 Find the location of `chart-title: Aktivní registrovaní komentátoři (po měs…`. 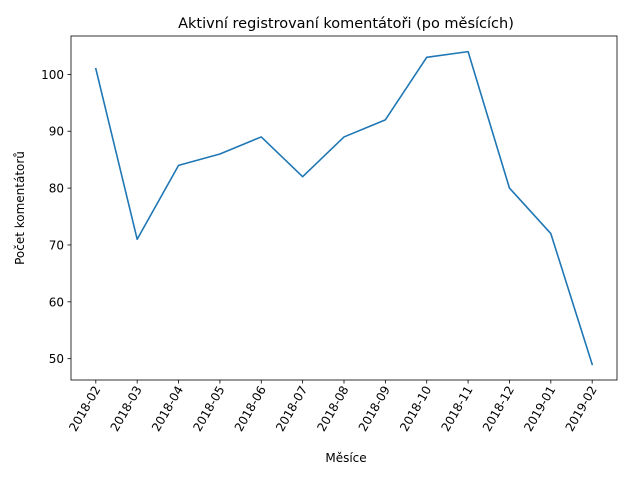

chart-title: Aktivní registrovaní komentátoři (po měs… is located at coordinates (346, 24).